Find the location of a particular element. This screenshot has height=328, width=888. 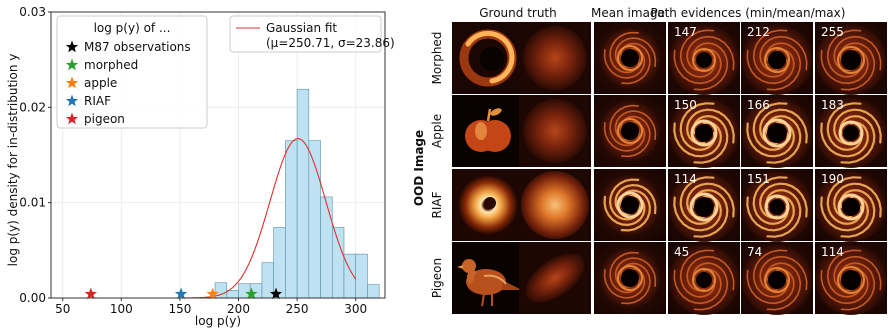

legend-entry: morphed is located at coordinates (111, 65).